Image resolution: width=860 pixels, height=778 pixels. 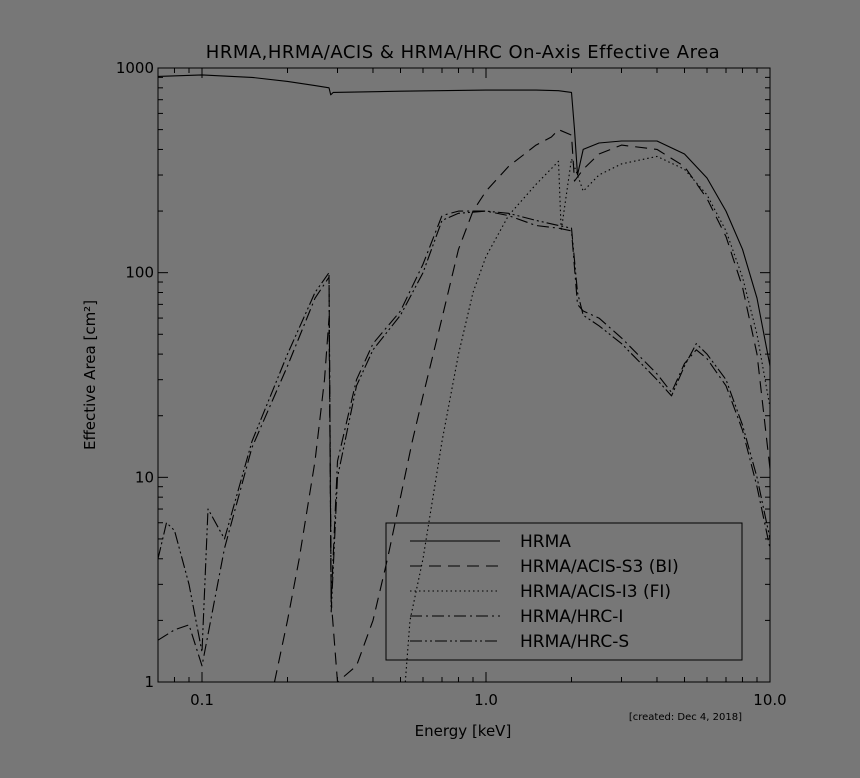 What do you see at coordinates (135, 68) in the screenshot?
I see `y-tick-label: 1000` at bounding box center [135, 68].